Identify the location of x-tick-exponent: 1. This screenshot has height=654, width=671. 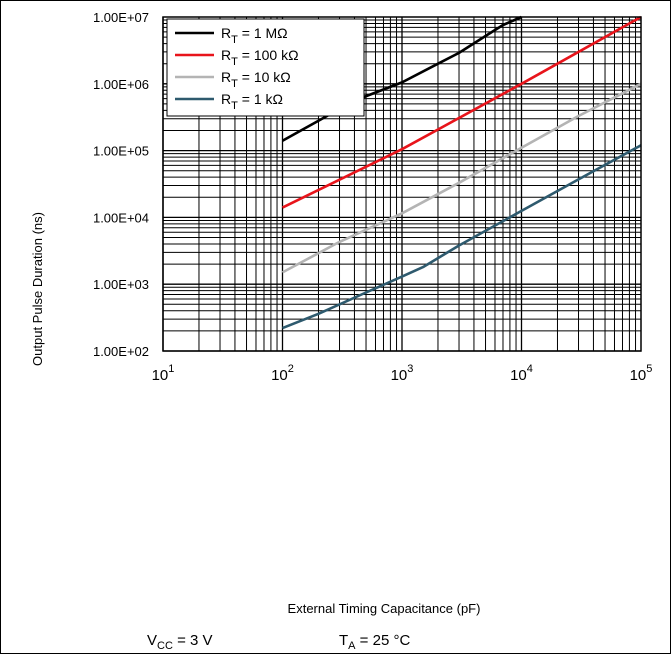
(171, 369).